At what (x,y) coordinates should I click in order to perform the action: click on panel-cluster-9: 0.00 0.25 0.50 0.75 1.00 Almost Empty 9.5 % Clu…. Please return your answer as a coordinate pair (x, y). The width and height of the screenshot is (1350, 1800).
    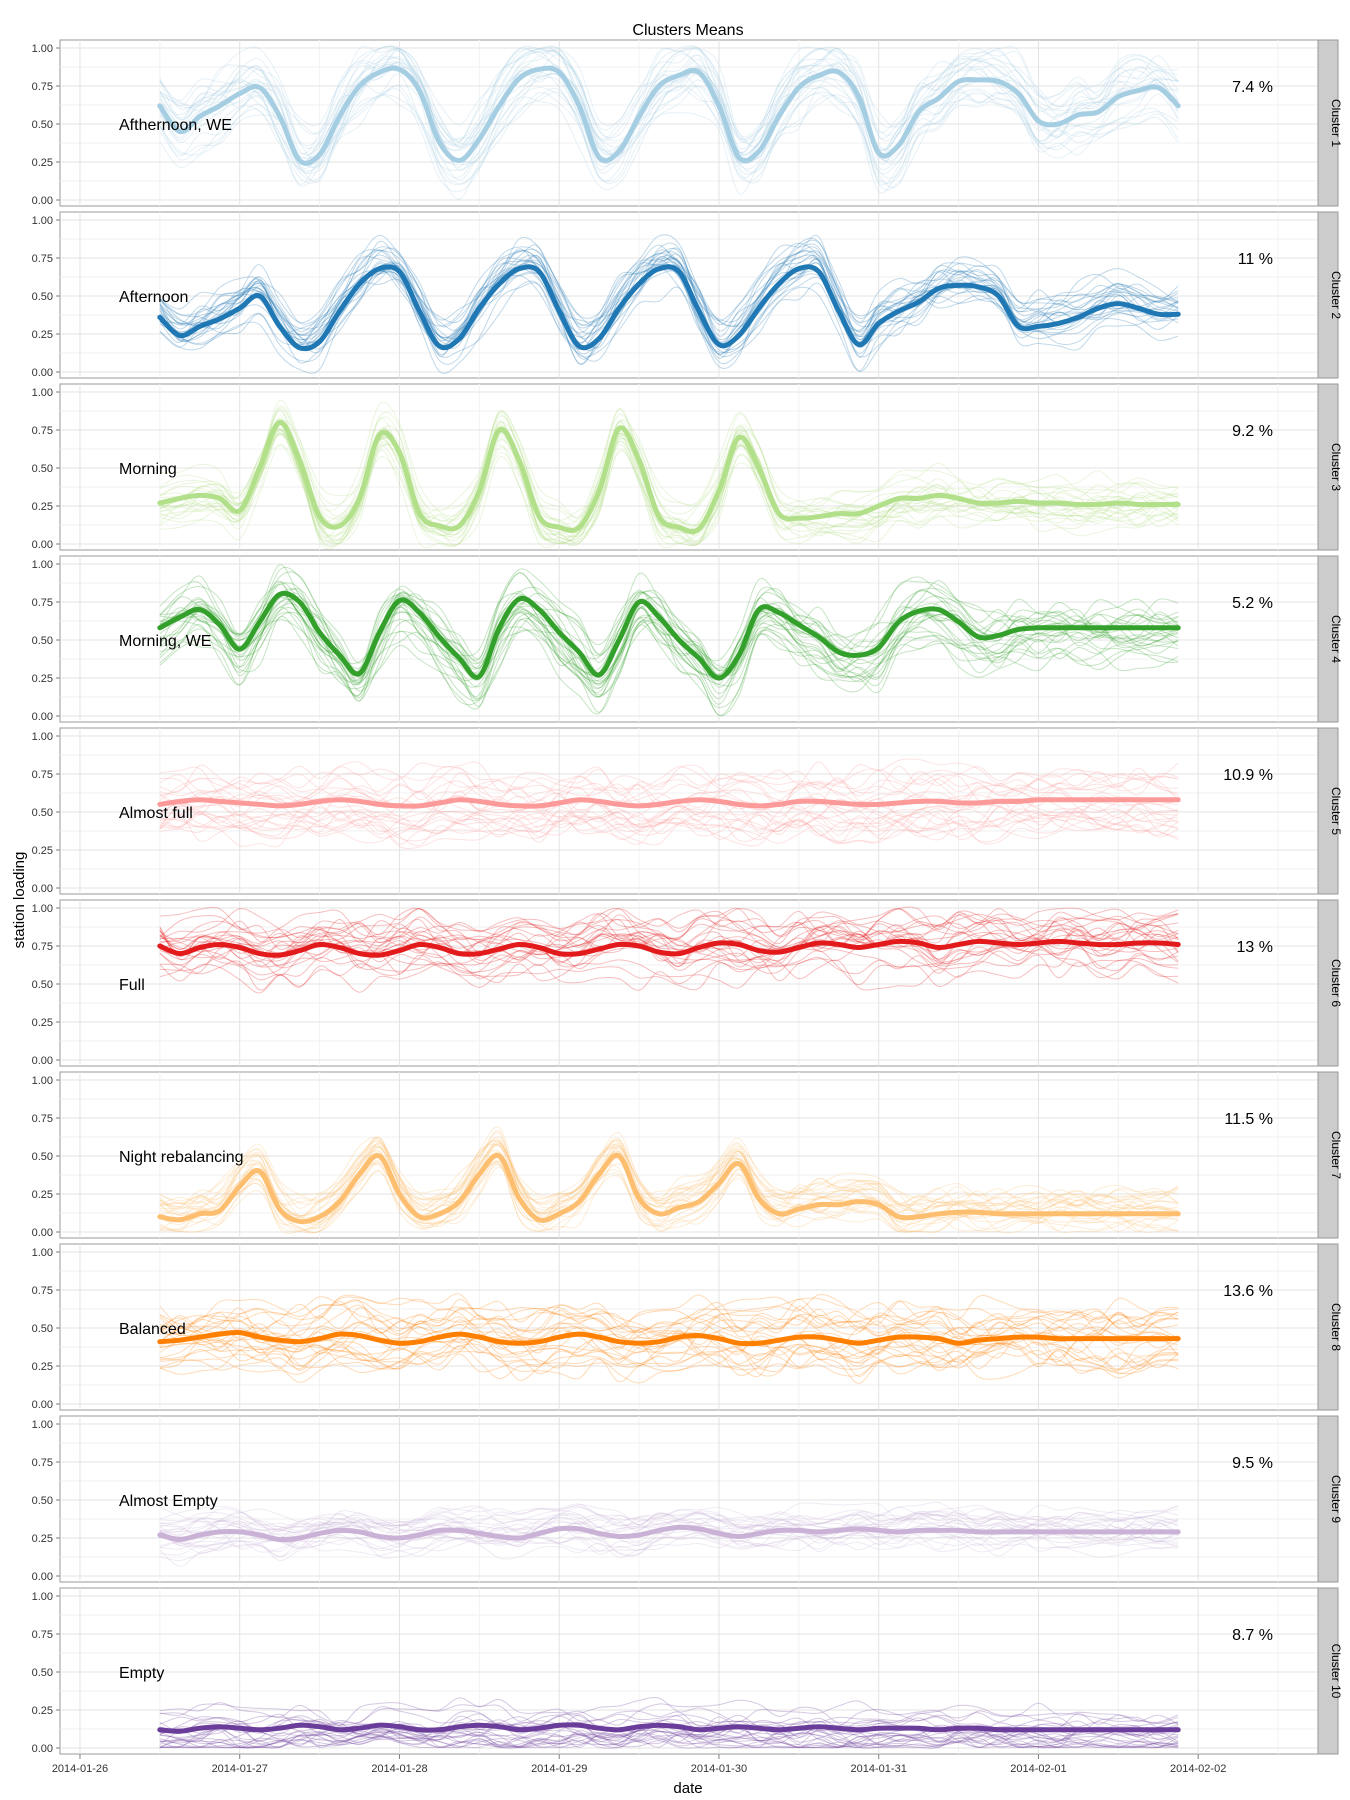
    Looking at the image, I should click on (687, 1499).